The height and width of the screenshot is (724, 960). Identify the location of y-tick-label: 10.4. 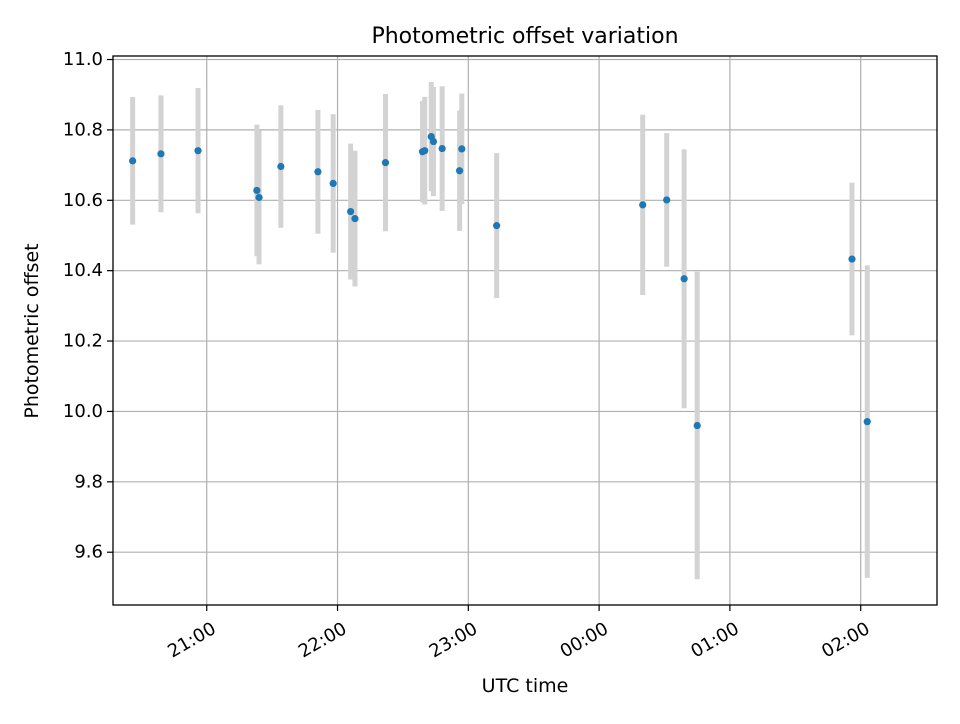
(83, 270).